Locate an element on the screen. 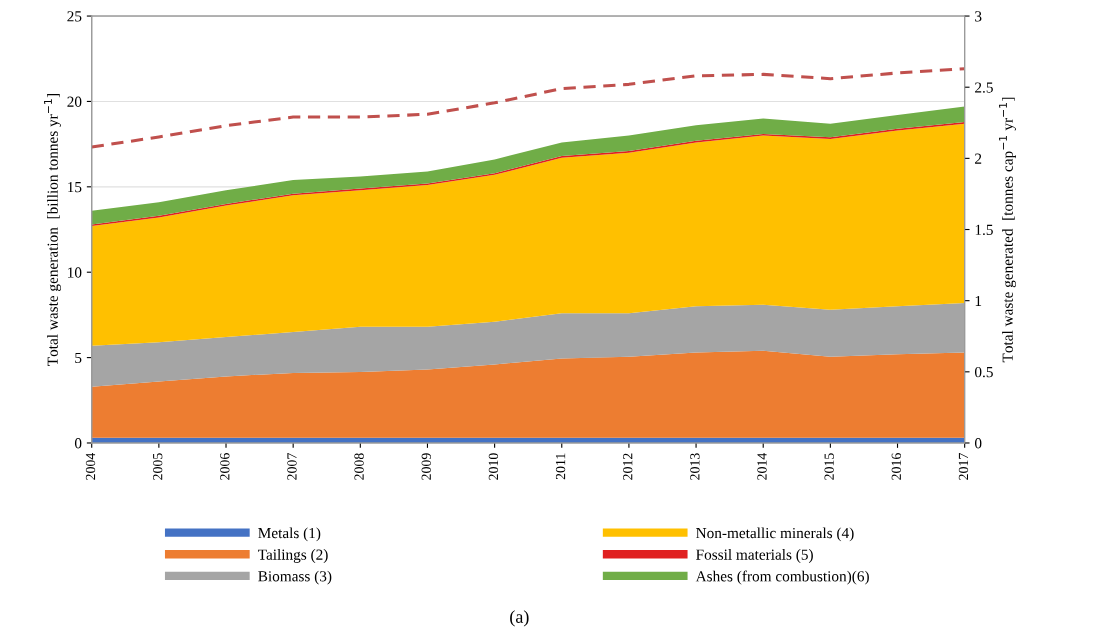  x-tick-label: 2007 is located at coordinates (292, 466).